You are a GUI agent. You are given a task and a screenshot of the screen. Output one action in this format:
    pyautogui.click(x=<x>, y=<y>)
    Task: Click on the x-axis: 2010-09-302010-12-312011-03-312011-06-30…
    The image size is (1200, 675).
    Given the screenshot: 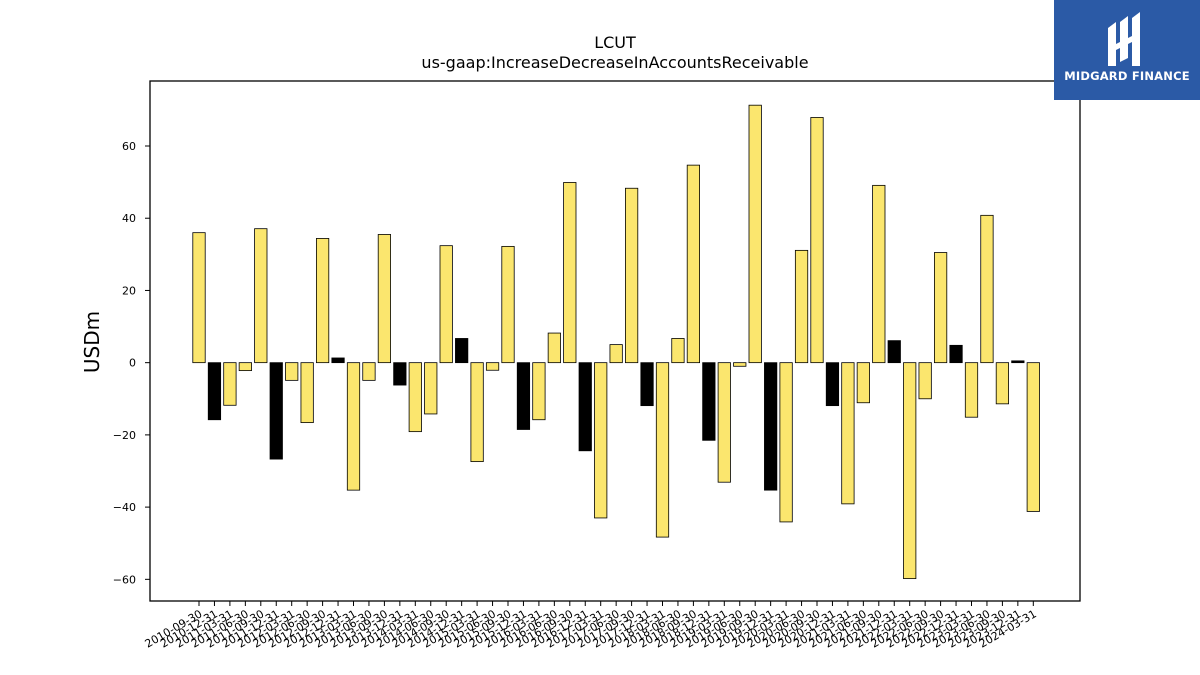 What is the action you would take?
    pyautogui.click(x=591, y=626)
    